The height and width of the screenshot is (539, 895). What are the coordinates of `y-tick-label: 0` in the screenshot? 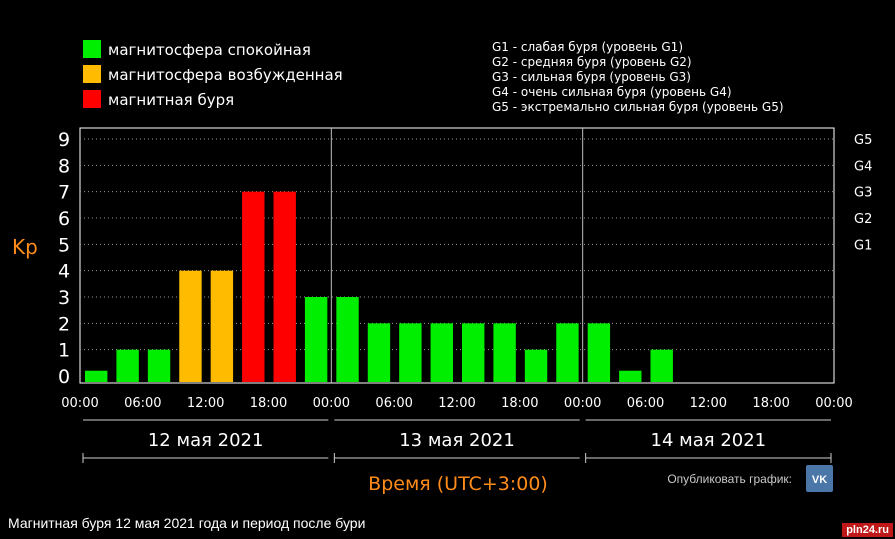 It's located at (64, 377).